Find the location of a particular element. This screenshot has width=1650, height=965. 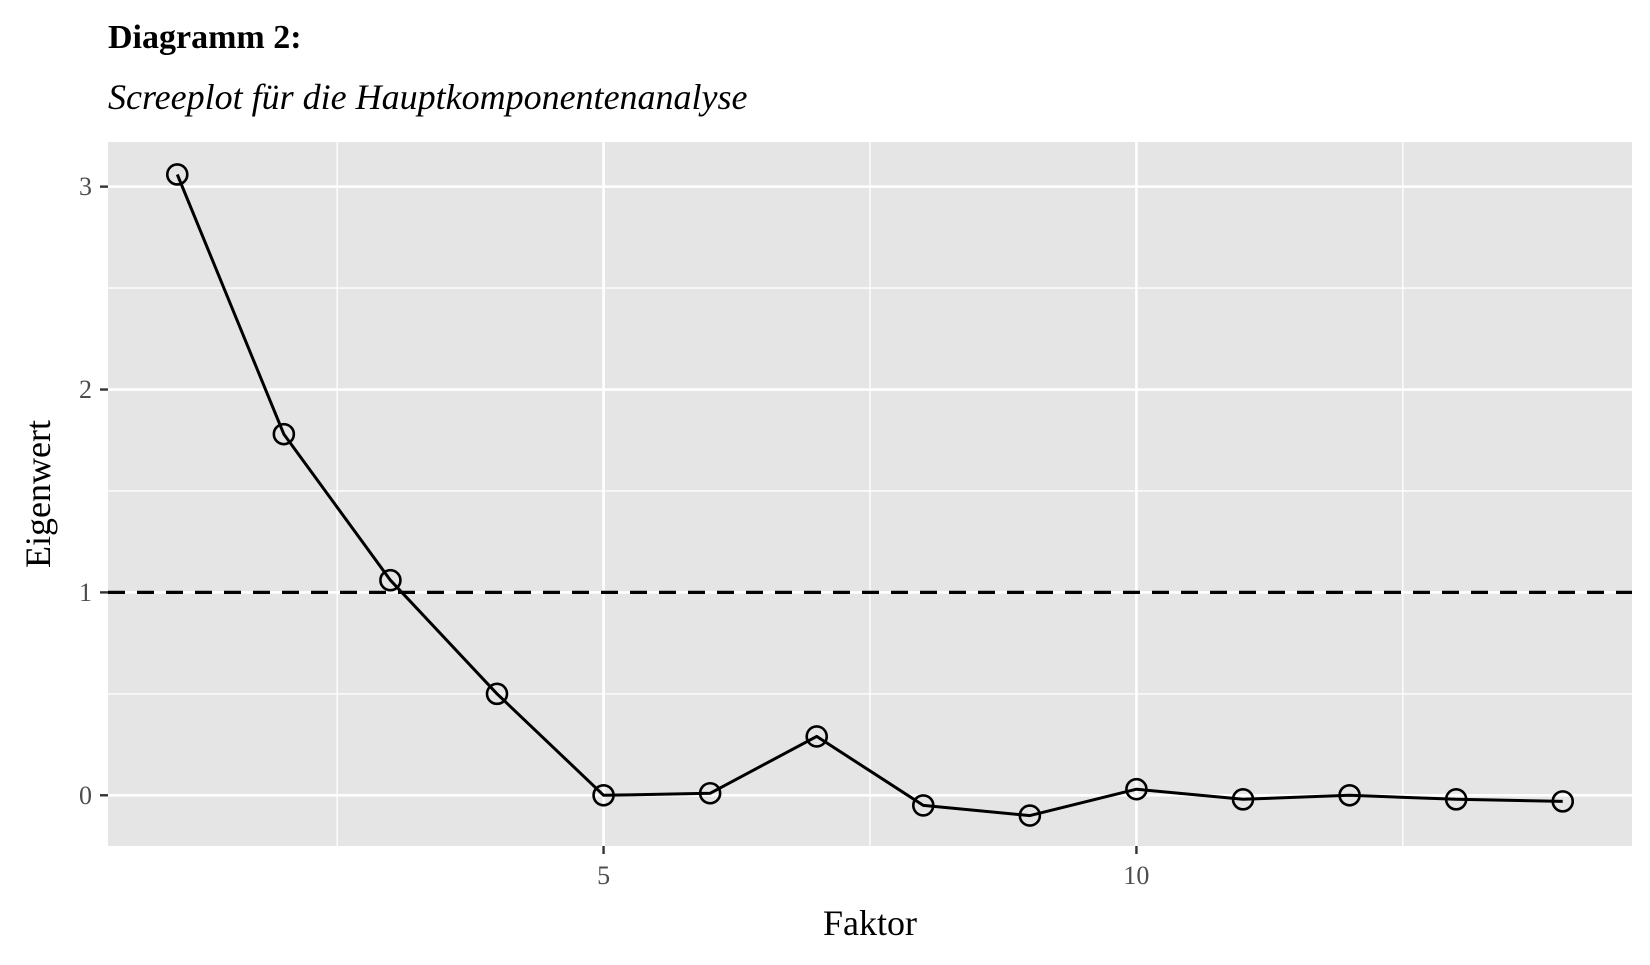

x-axis-title: Faktor is located at coordinates (870, 923).